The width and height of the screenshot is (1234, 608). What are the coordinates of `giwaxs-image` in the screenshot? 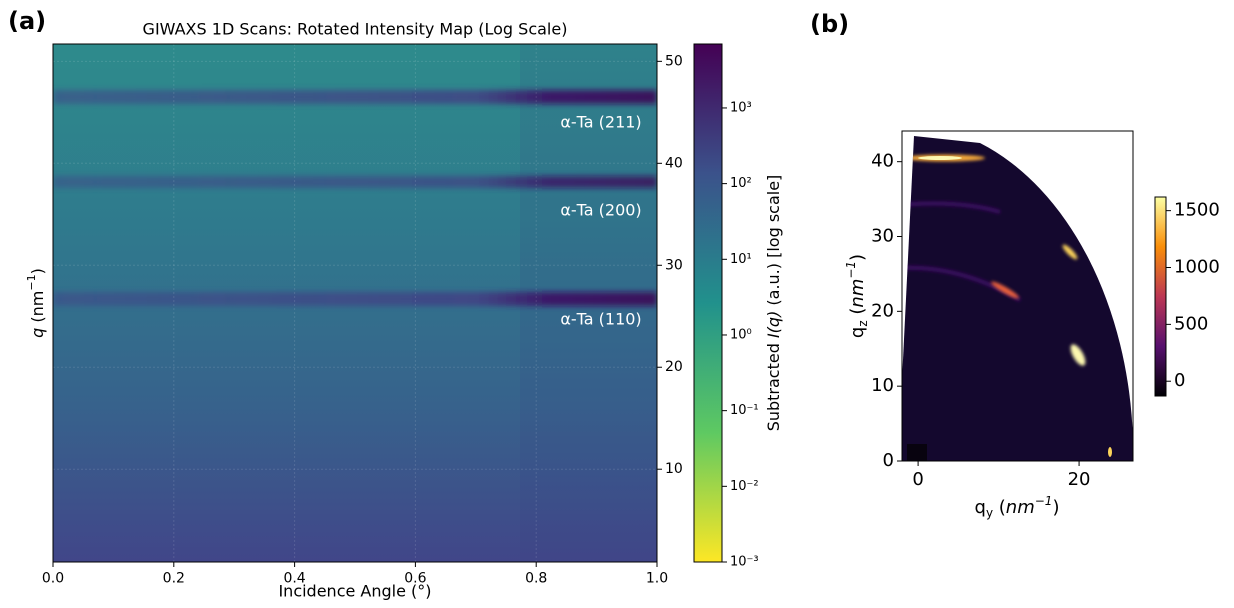 It's located at (1017, 298).